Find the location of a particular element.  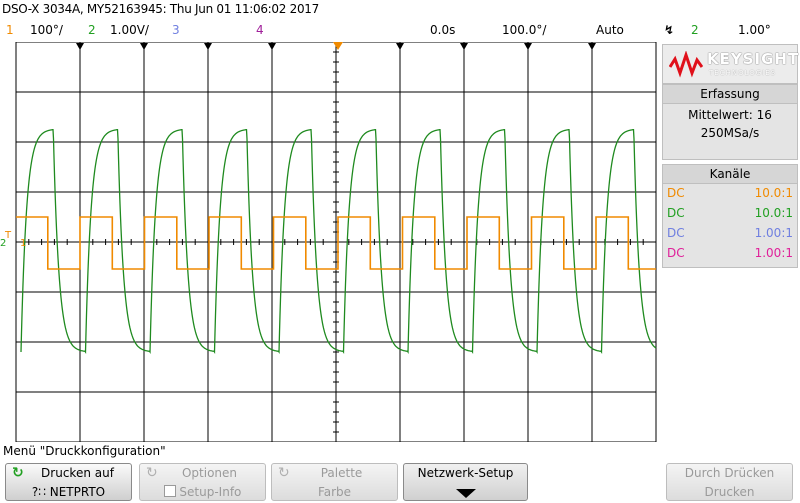

ch4-number: 4 is located at coordinates (260, 30).